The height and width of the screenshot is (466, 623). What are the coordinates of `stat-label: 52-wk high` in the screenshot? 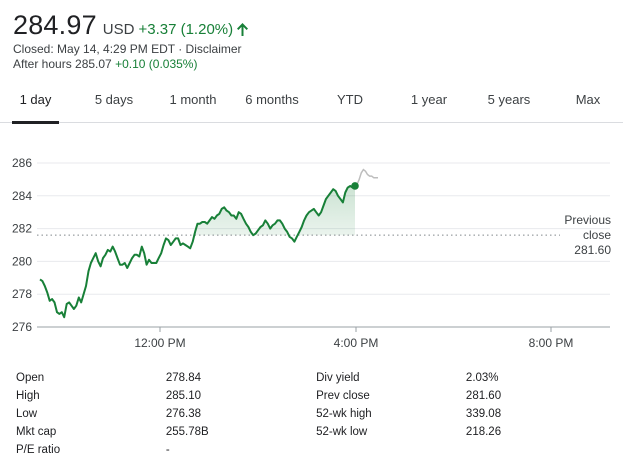 It's located at (344, 414).